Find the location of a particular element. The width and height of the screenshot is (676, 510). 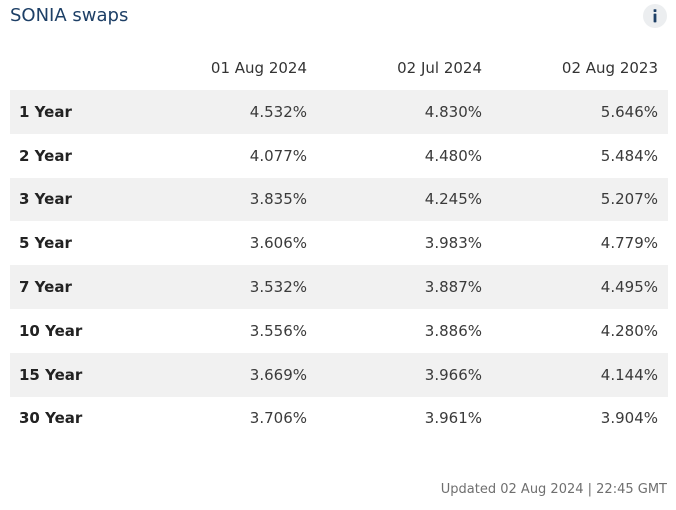

term-cell: 15 Year is located at coordinates (51, 374).